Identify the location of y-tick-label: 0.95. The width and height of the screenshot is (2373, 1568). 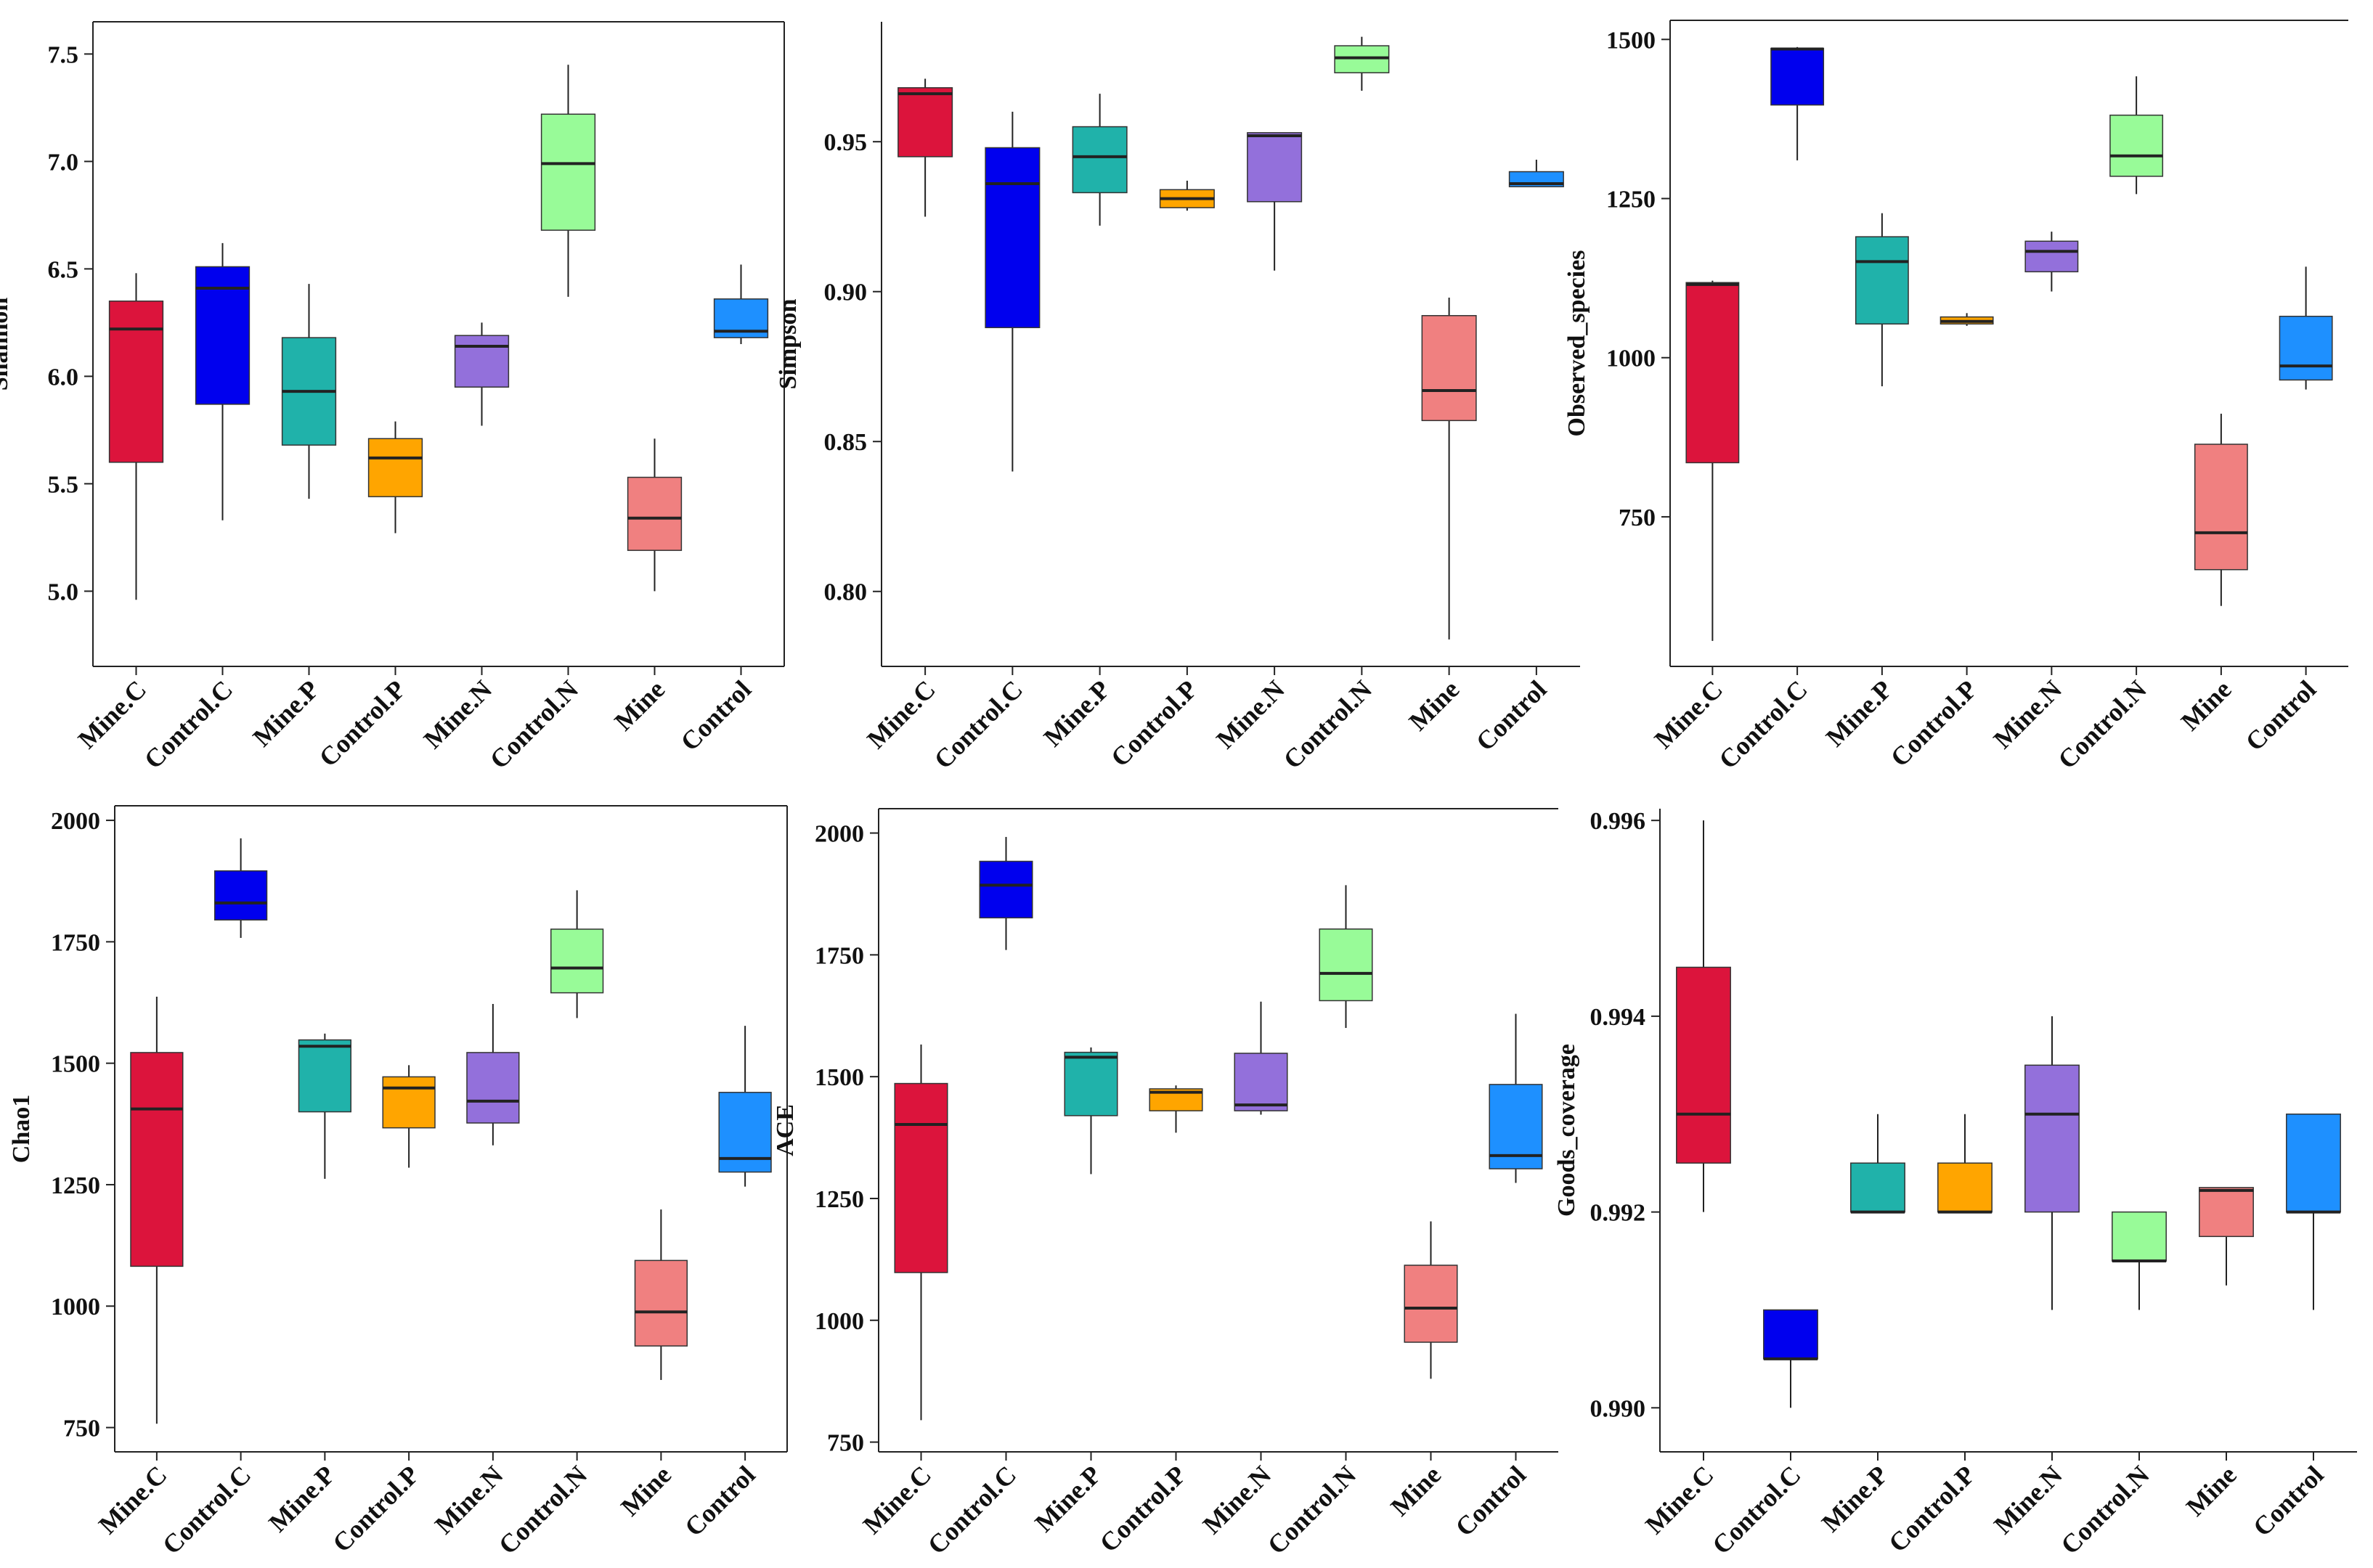
(846, 143).